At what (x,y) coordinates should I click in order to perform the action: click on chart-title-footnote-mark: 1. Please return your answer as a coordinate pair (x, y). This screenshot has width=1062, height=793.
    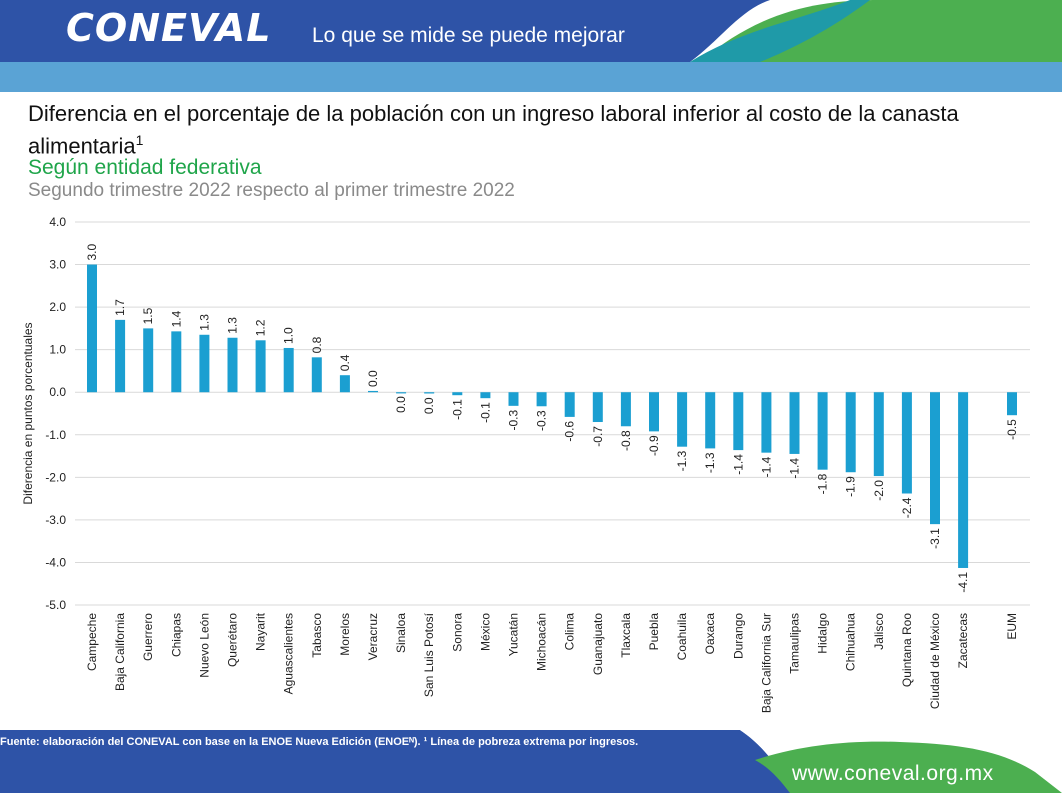
    Looking at the image, I should click on (139, 140).